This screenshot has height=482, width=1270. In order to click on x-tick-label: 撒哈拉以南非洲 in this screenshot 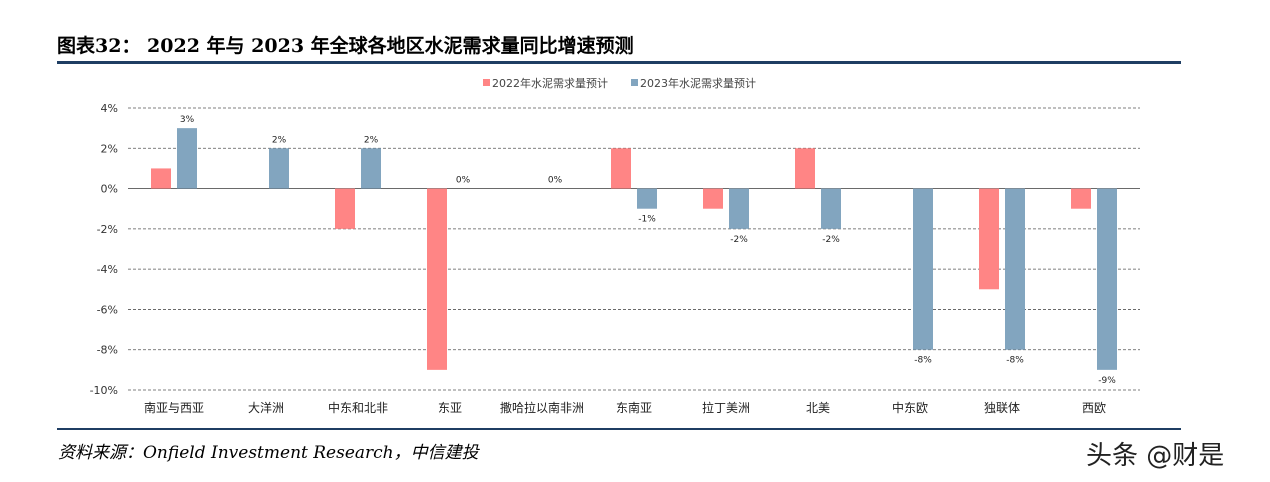, I will do `click(542, 407)`.